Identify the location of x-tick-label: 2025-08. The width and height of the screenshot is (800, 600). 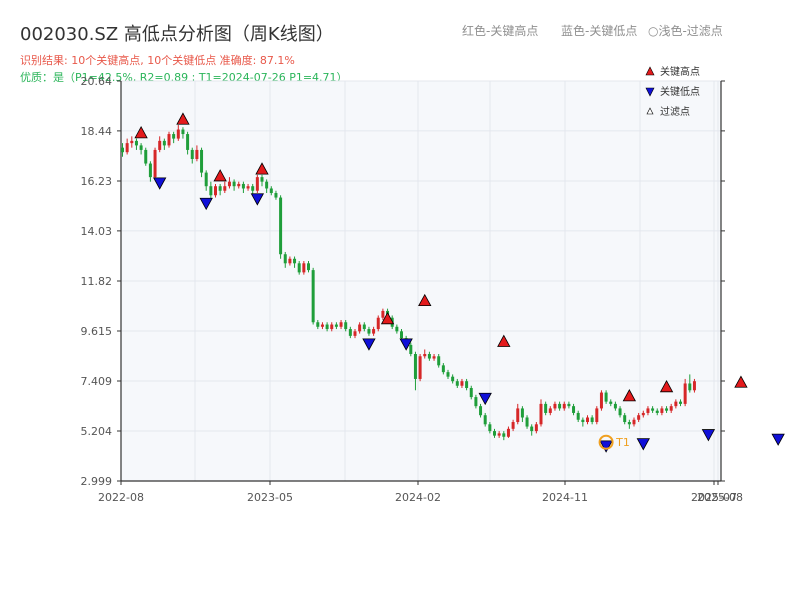
(720, 497).